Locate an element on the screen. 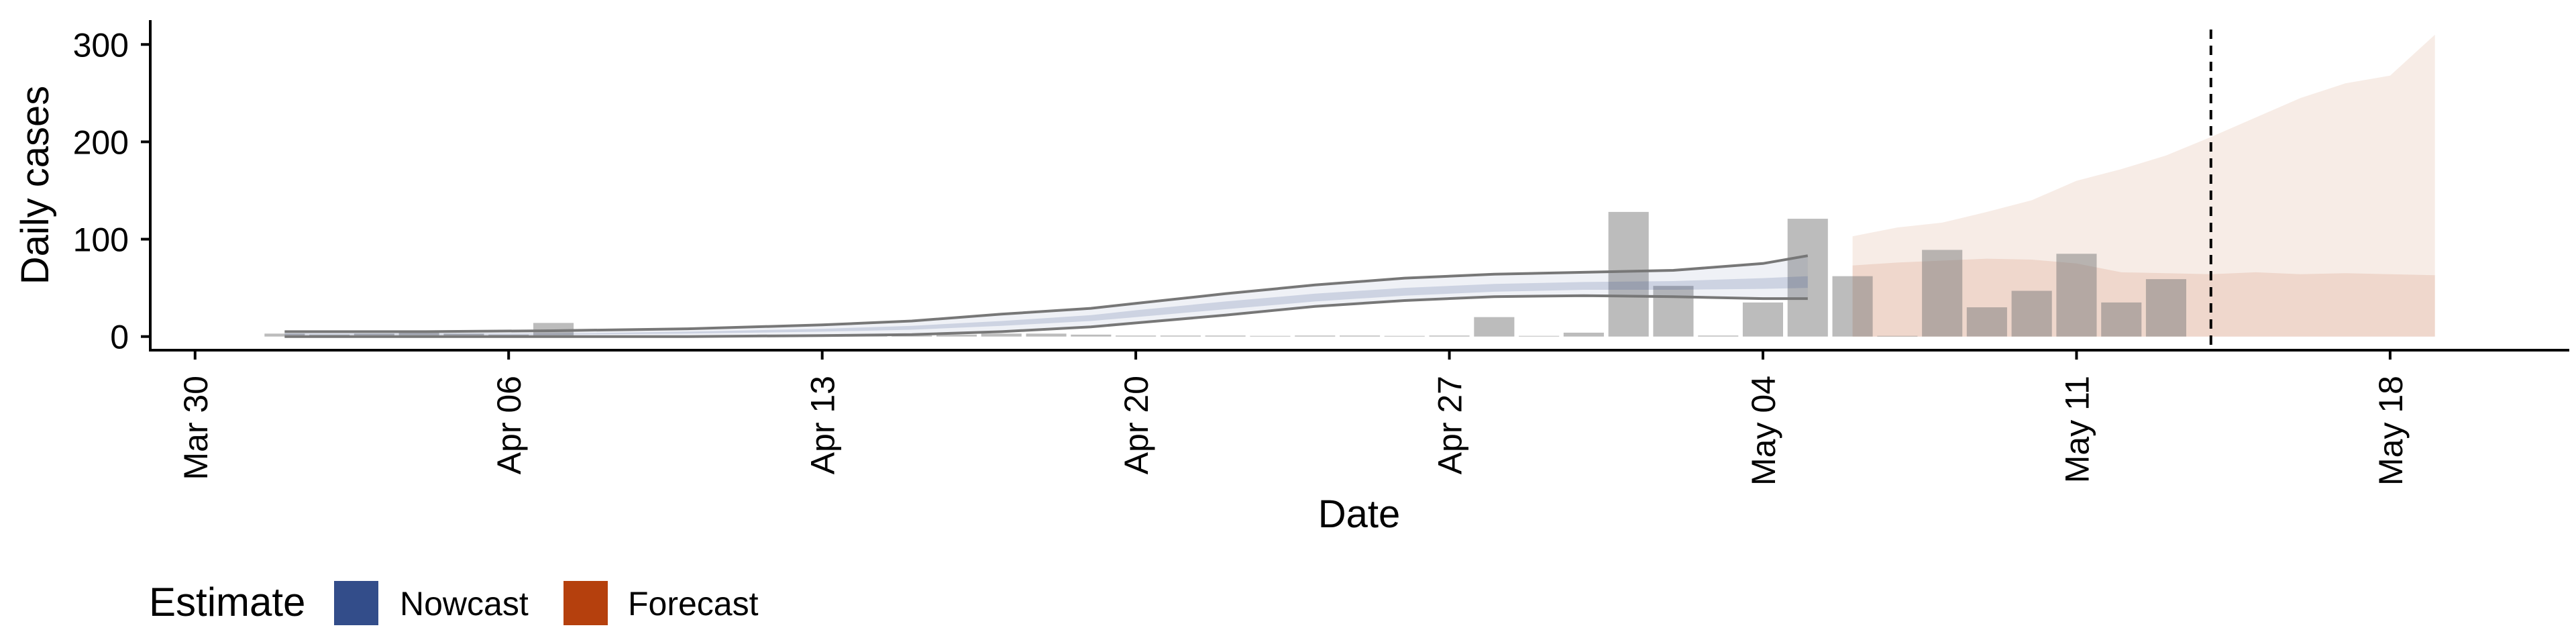 The height and width of the screenshot is (644, 2576). x-tick-label: May 11 is located at coordinates (2077, 429).